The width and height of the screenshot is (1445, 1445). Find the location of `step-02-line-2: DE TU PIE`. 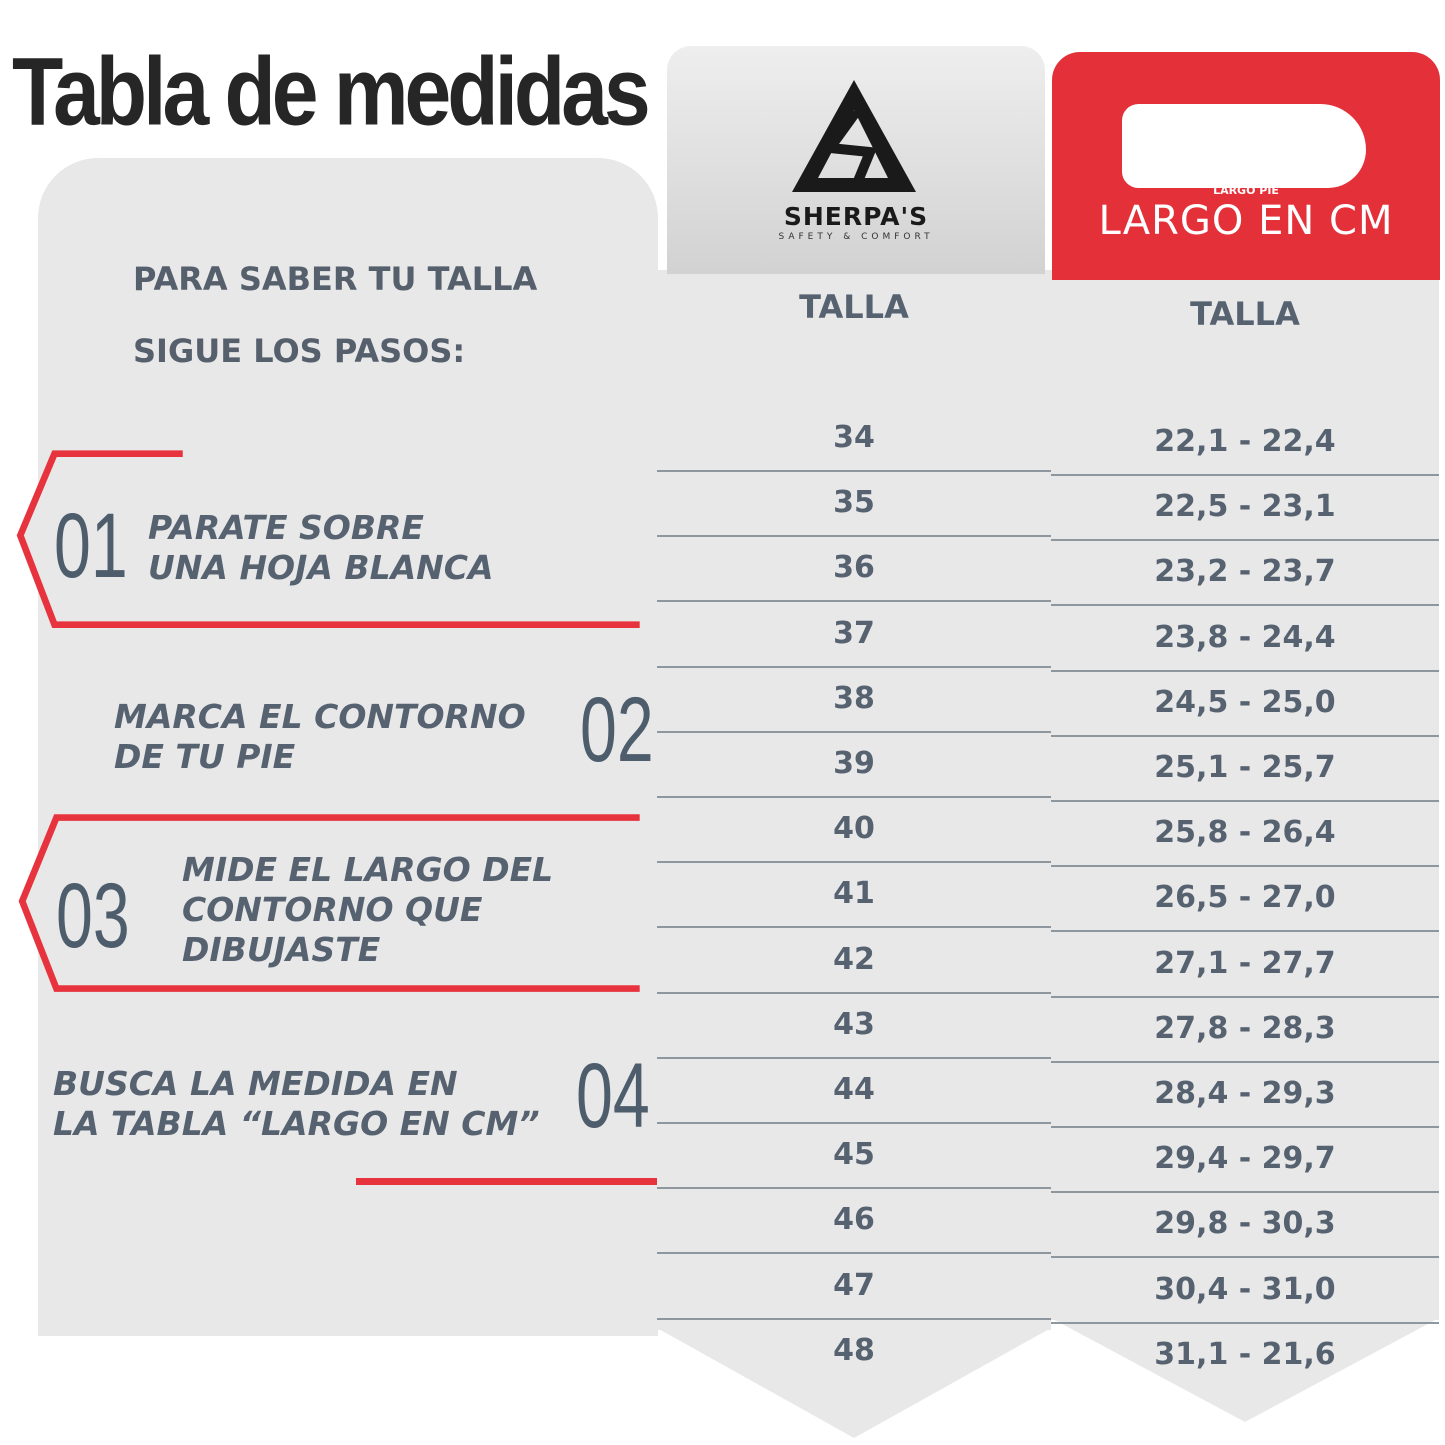

step-02-line-2: DE TU PIE is located at coordinates (205, 756).